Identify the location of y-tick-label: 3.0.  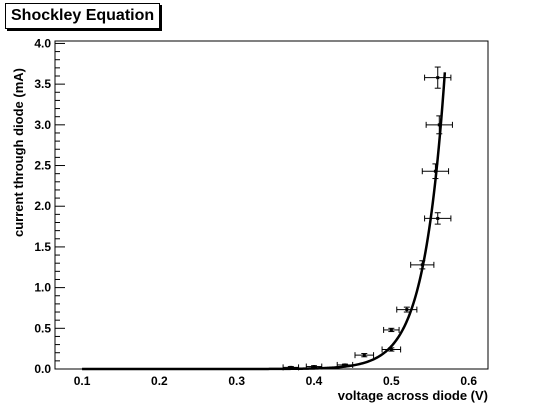
(42, 125).